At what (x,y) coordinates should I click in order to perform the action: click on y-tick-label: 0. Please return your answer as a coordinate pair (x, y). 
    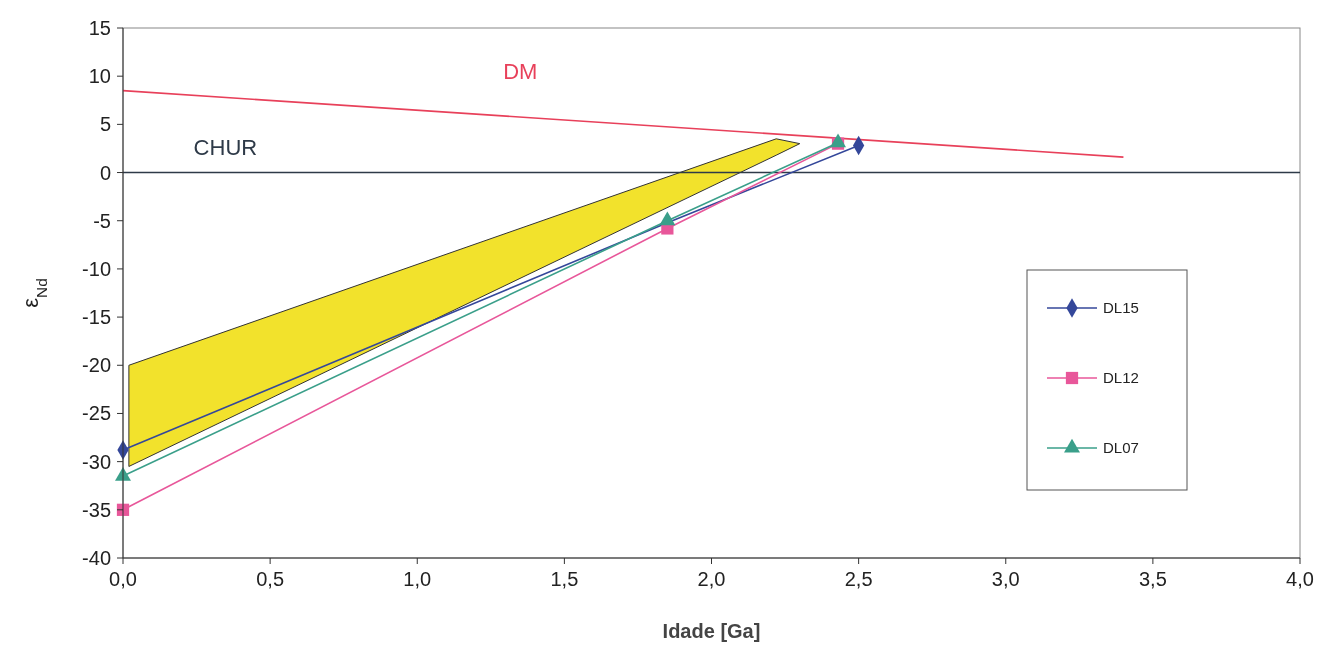
    Looking at the image, I should click on (105, 172).